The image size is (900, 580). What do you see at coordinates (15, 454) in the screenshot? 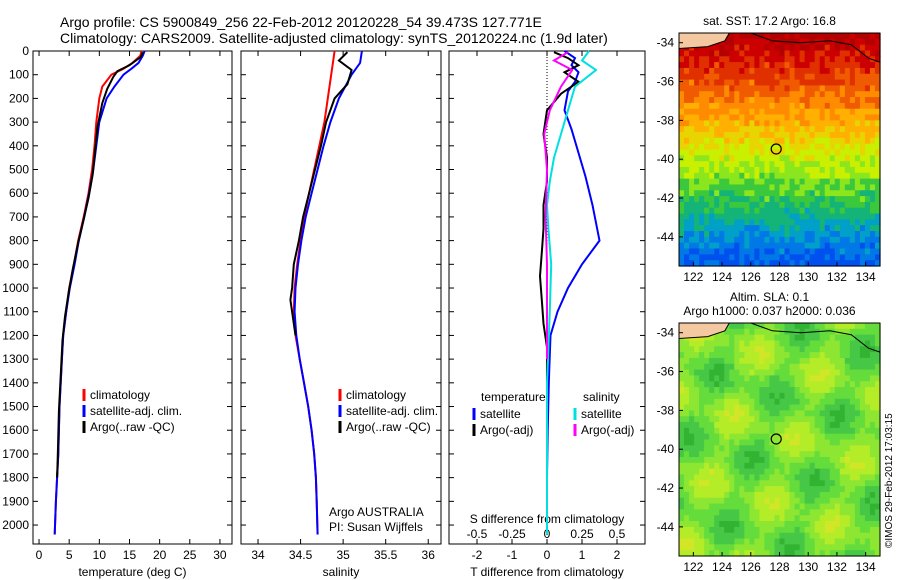
I see `y-tick-label: 1700` at bounding box center [15, 454].